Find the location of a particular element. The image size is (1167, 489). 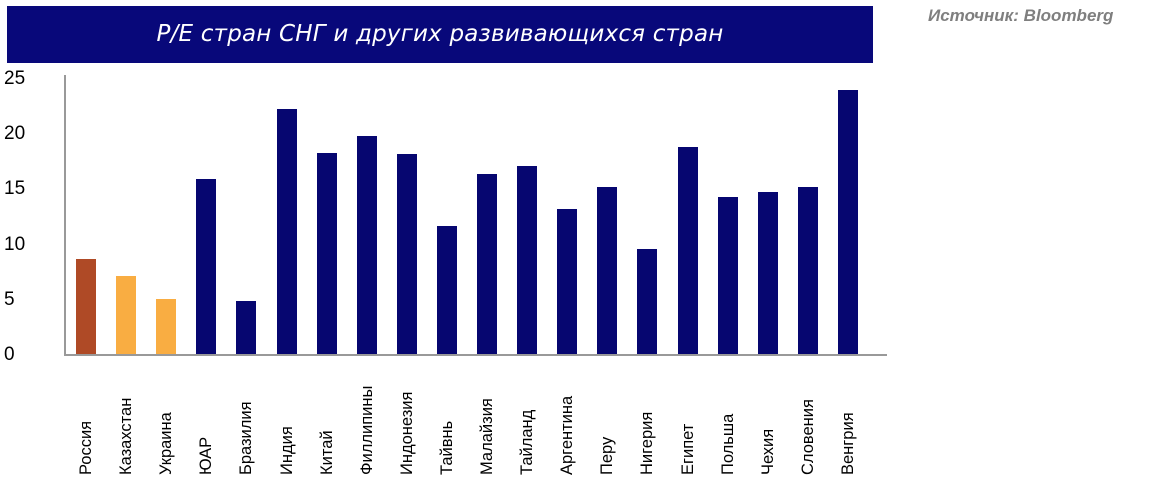

x-tick-label: Малайзия is located at coordinates (487, 436).